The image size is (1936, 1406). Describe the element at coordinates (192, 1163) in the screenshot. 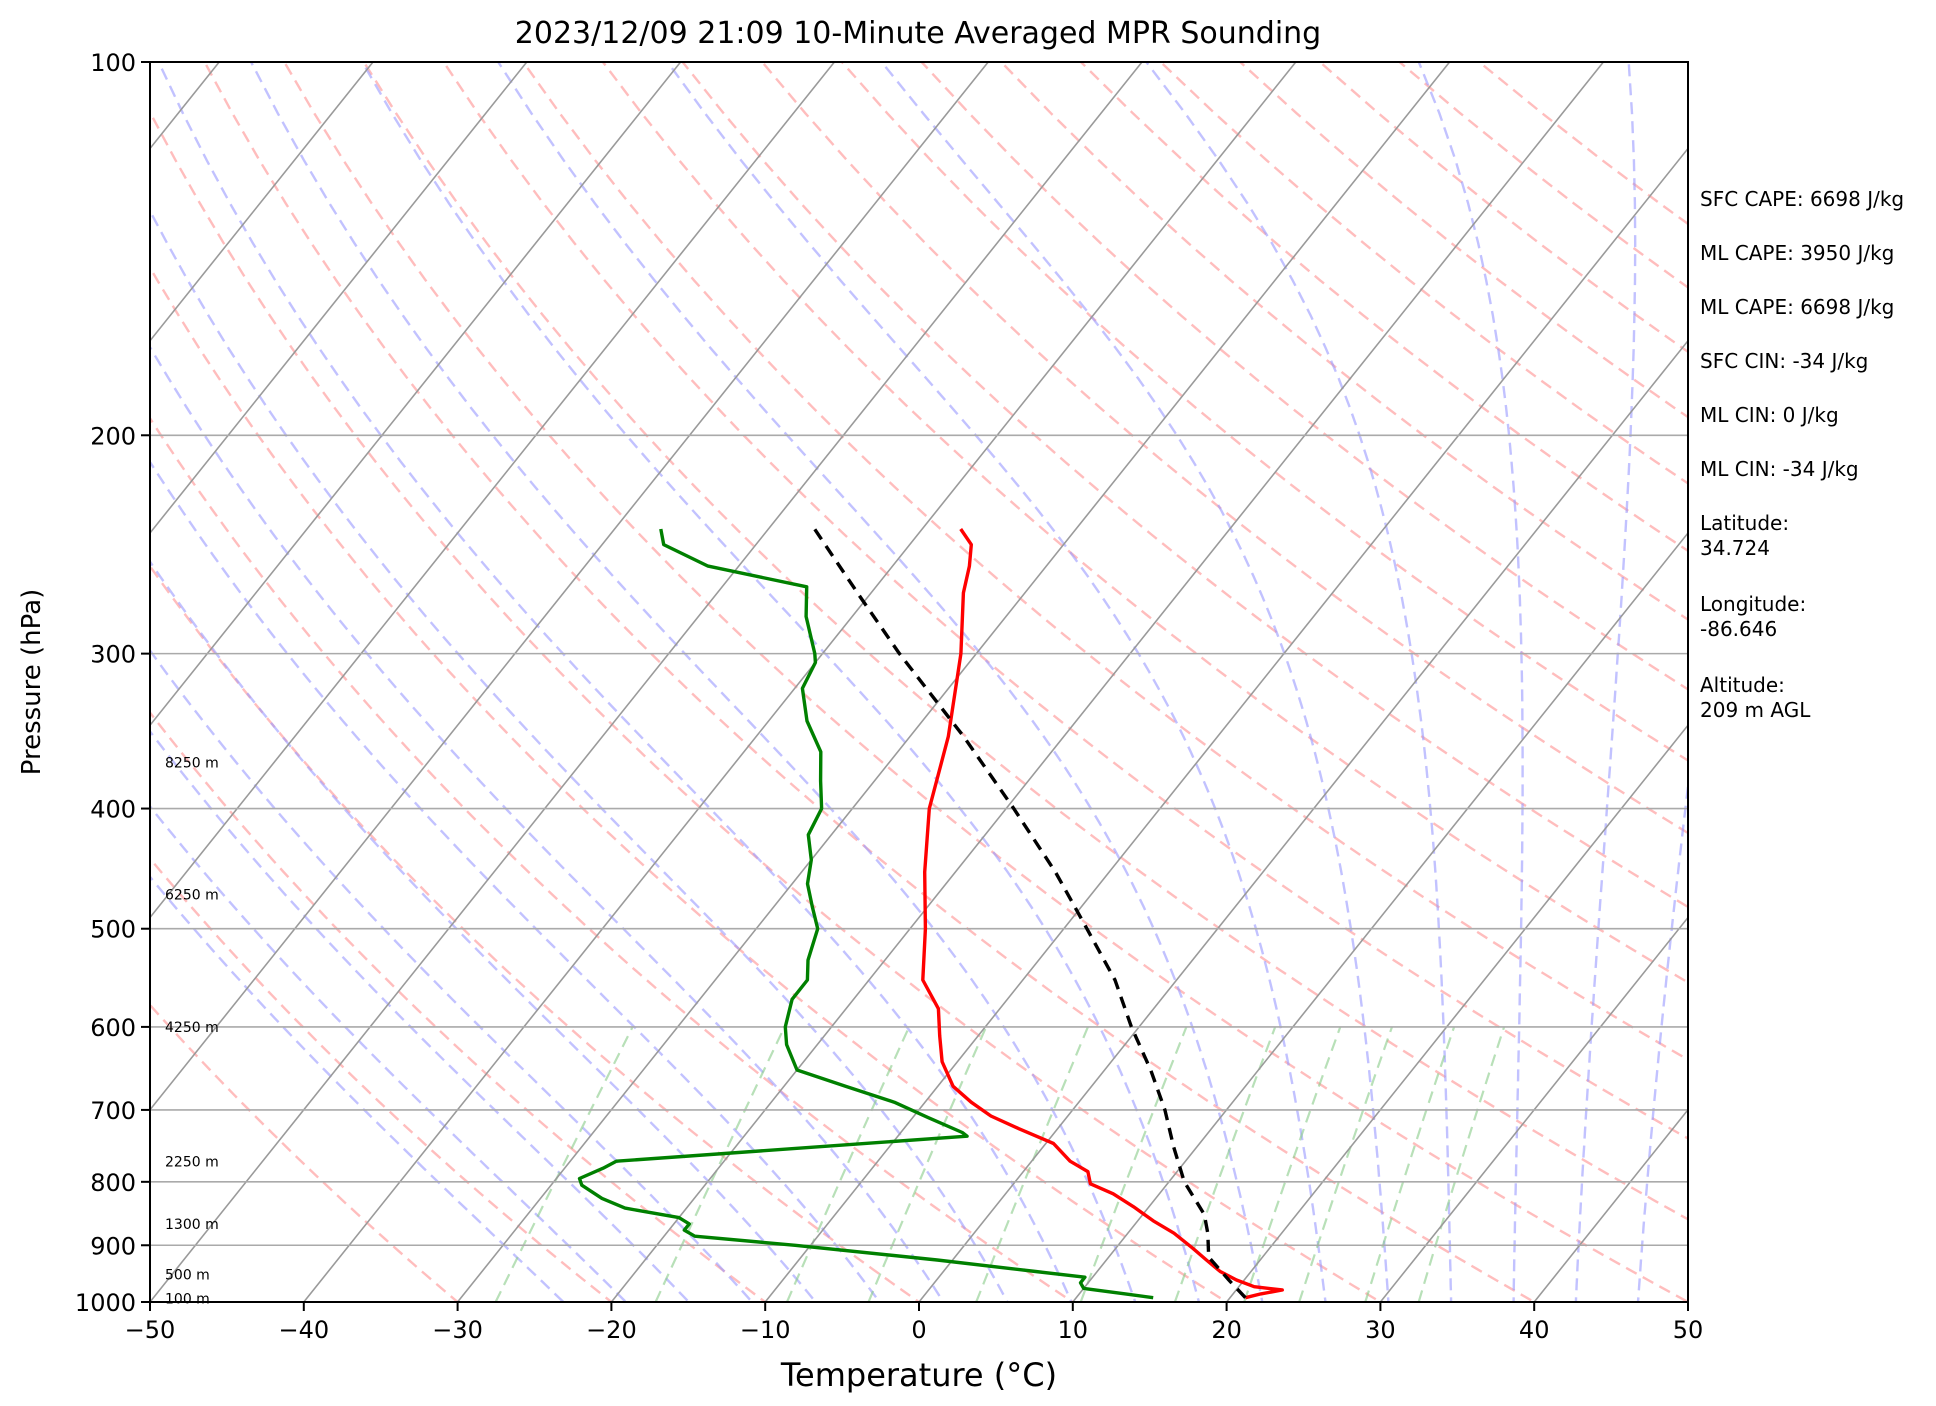

I see `height-label: 2250 m` at that location.